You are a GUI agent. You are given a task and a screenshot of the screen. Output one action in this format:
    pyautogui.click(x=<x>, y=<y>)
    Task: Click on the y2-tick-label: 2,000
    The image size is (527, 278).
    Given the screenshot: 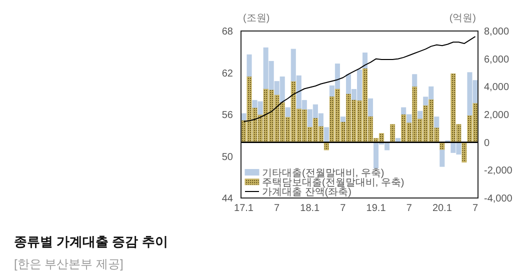 What is the action you would take?
    pyautogui.click(x=497, y=115)
    